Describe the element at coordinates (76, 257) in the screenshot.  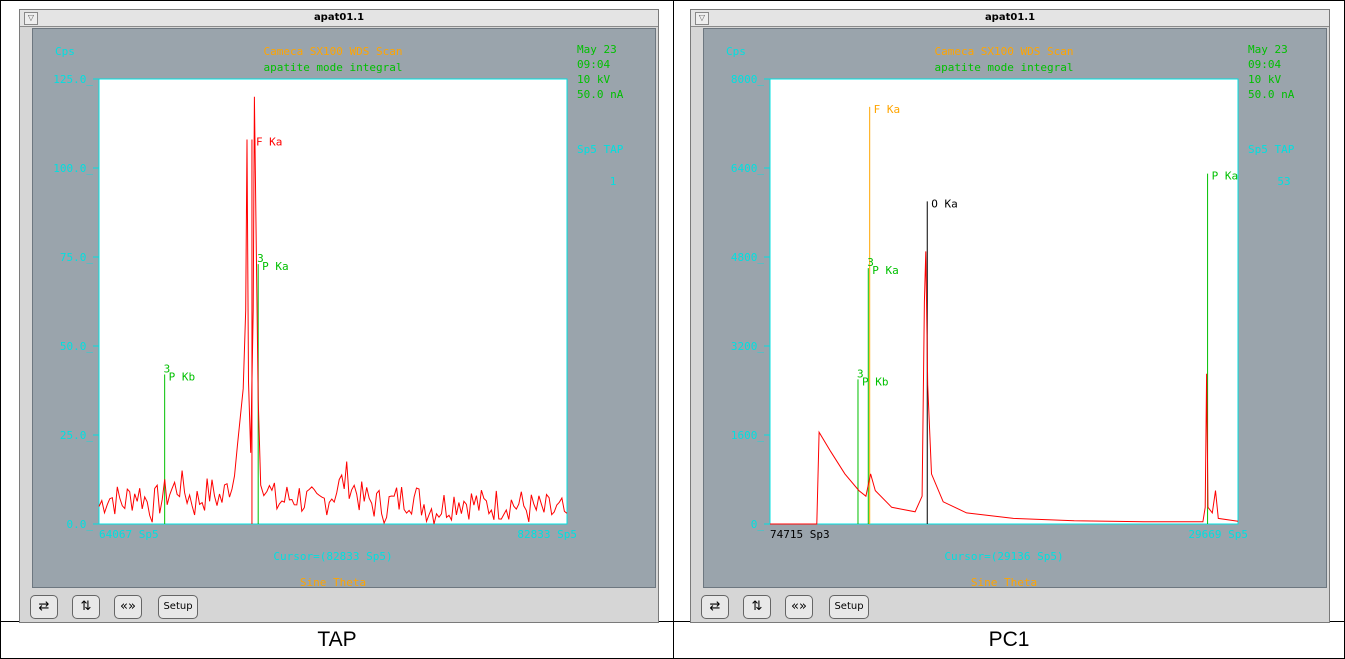
I see `y-tick-label: 75.0_` at that location.